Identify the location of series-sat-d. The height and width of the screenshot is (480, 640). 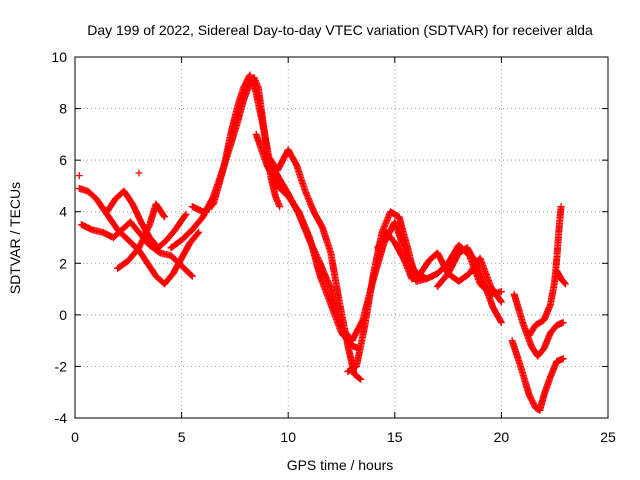
(141, 236).